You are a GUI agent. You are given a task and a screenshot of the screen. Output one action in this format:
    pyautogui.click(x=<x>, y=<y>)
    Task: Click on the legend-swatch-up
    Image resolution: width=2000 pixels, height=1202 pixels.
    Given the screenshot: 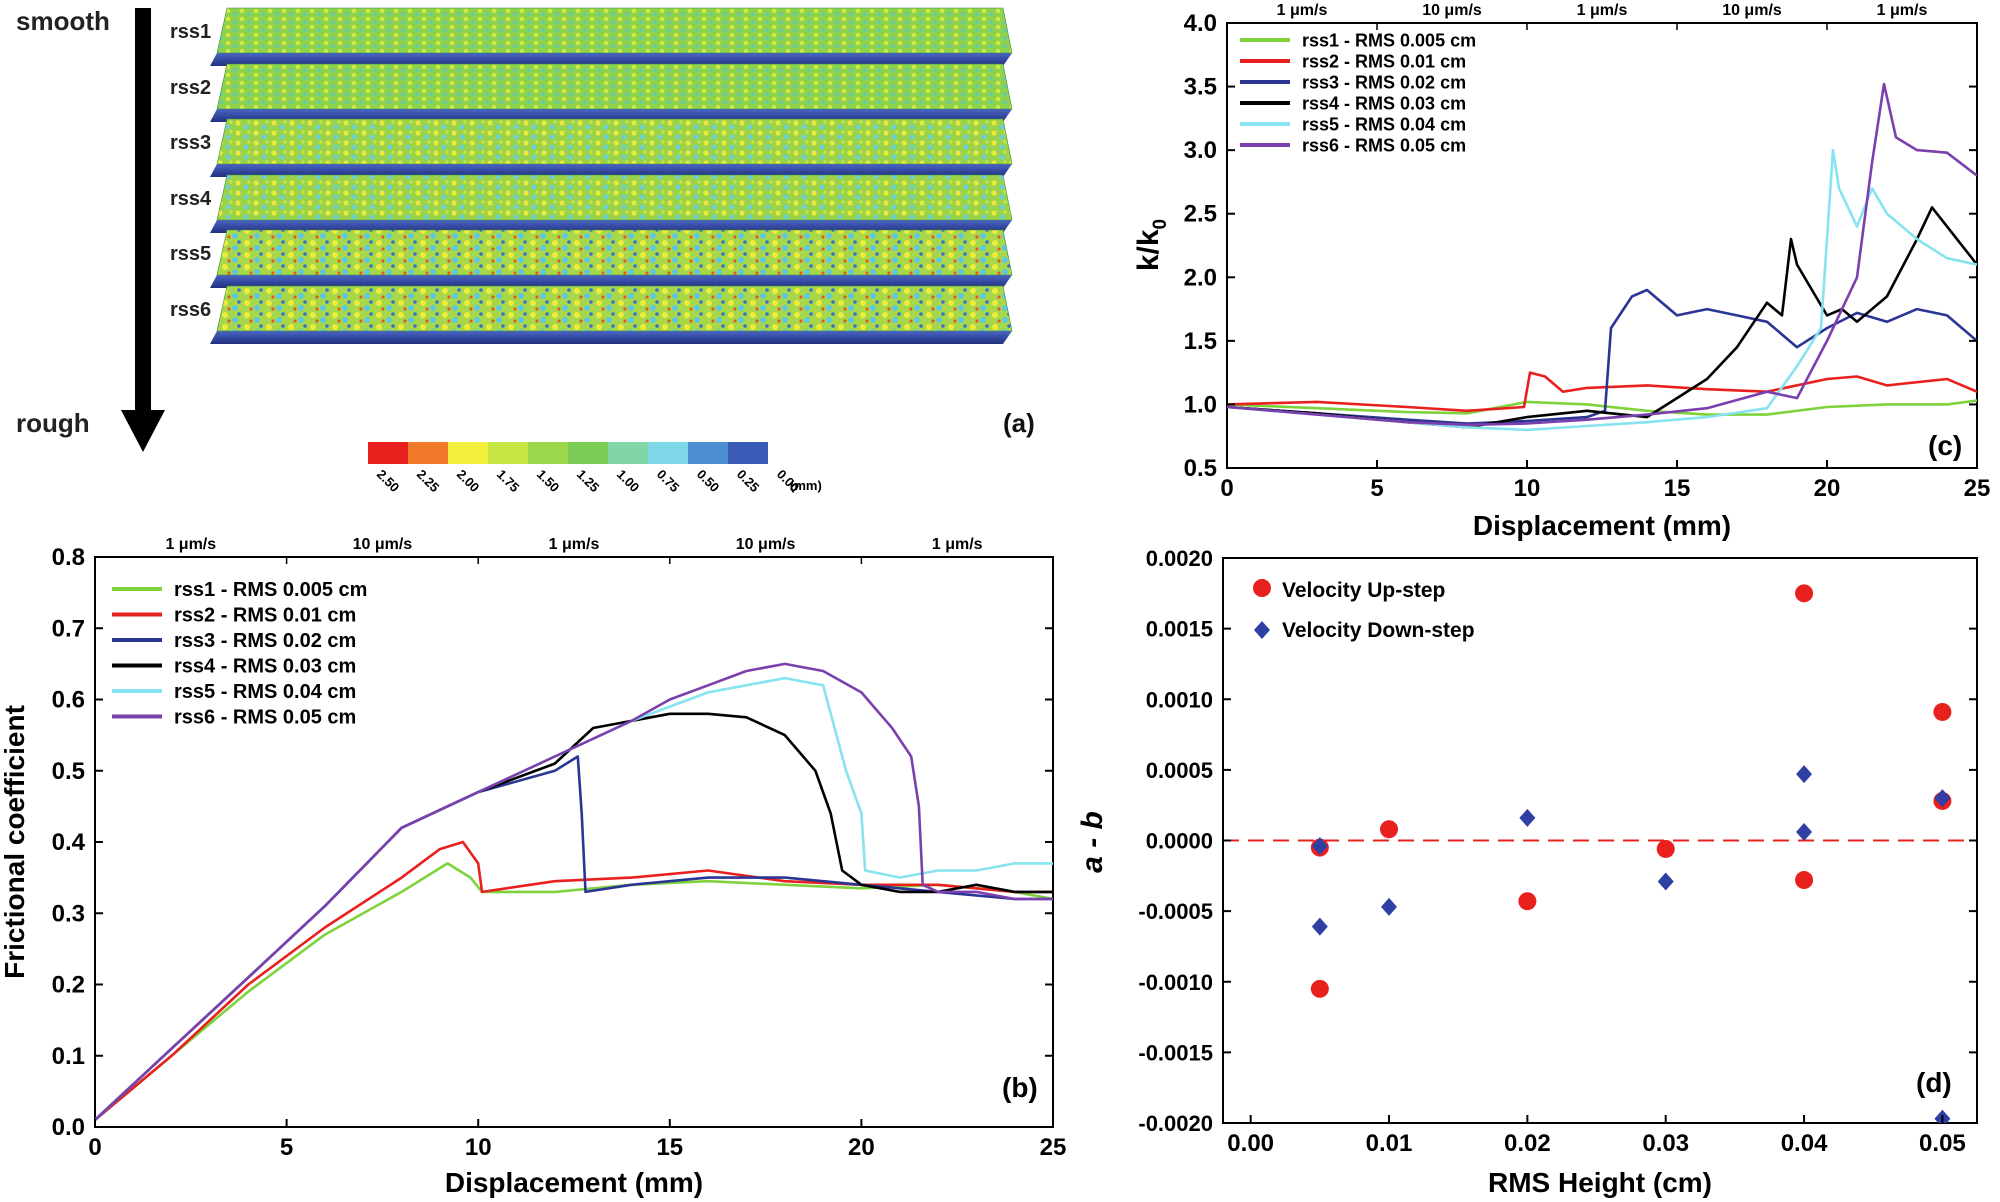 What is the action you would take?
    pyautogui.click(x=1262, y=588)
    